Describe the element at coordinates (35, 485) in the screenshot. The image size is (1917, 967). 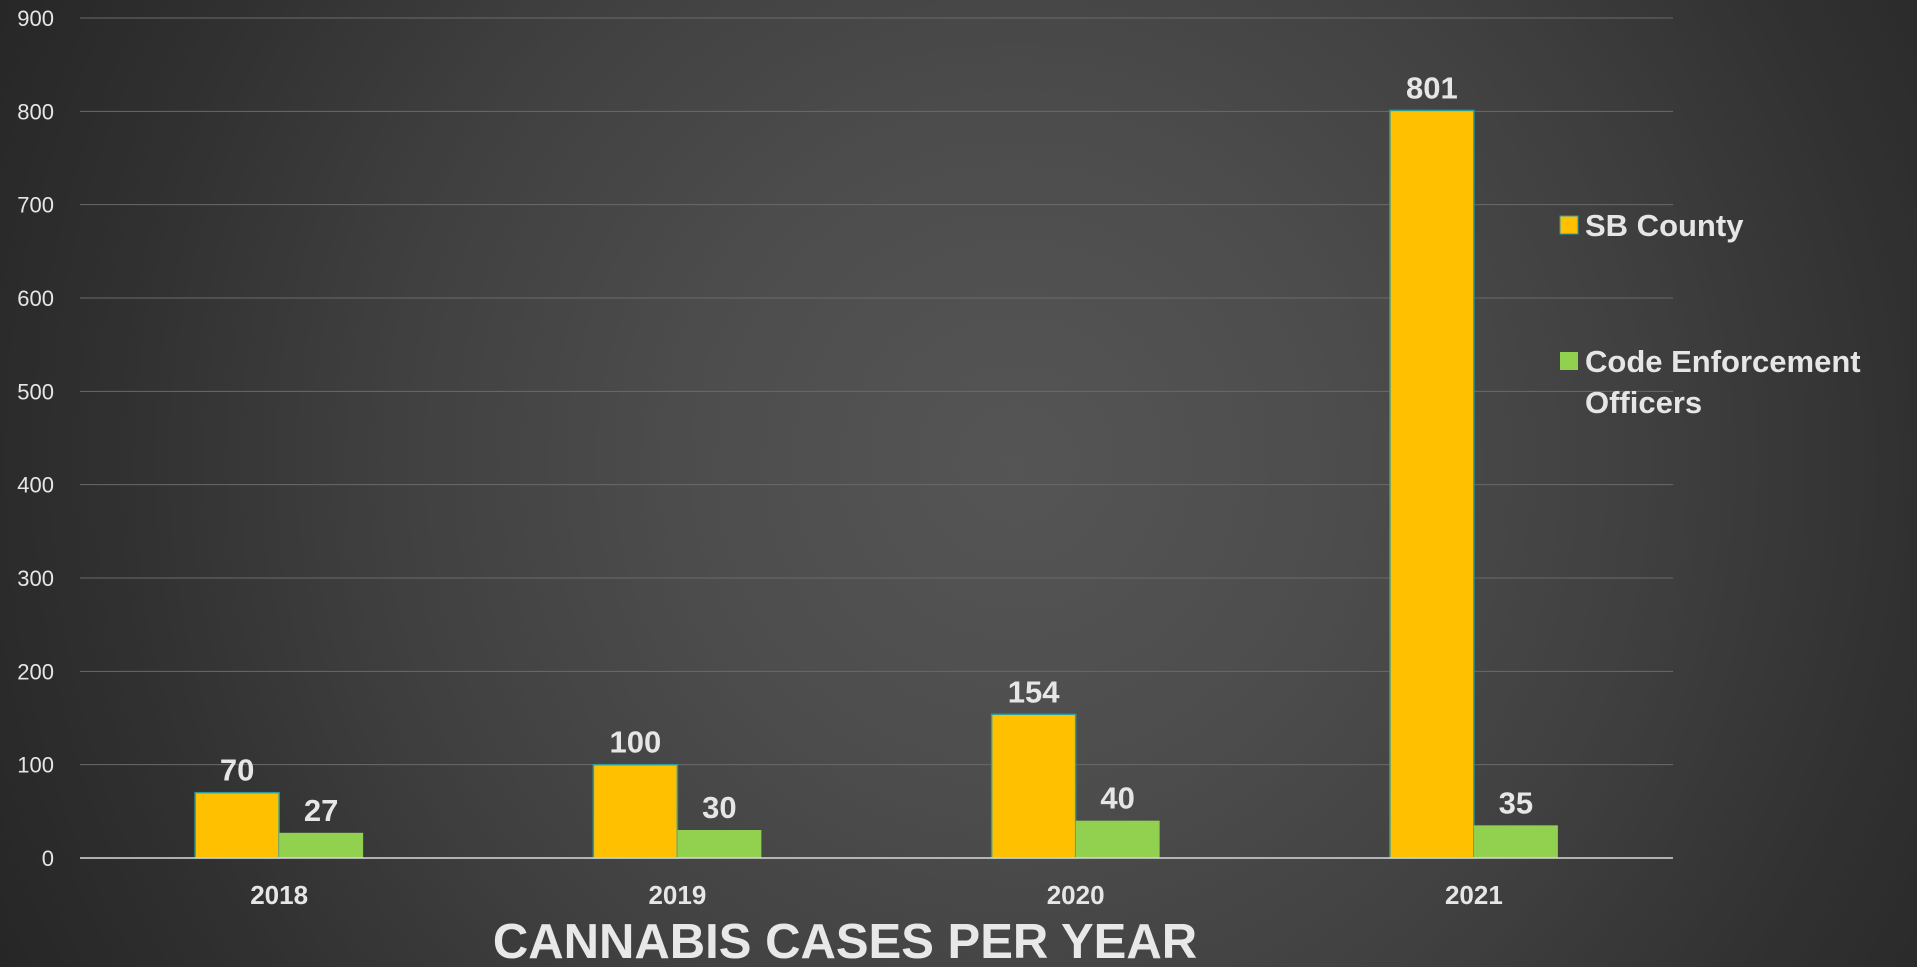
I see `y-tick-label: 400` at that location.